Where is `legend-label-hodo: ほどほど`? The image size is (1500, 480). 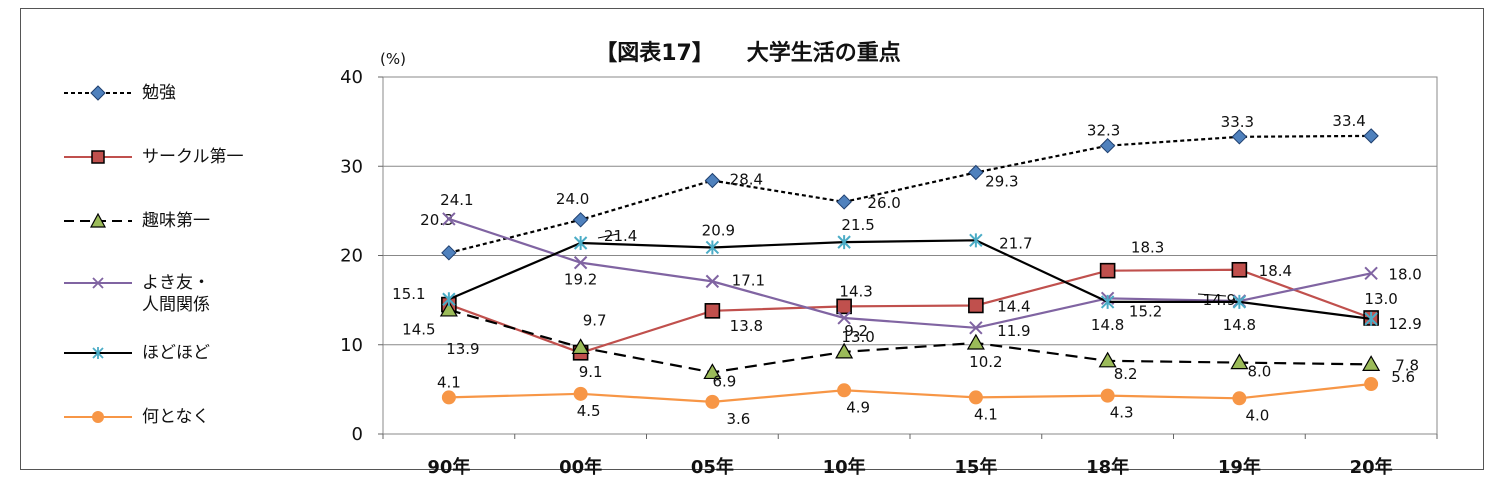 legend-label-hodo: ほどほど is located at coordinates (176, 353).